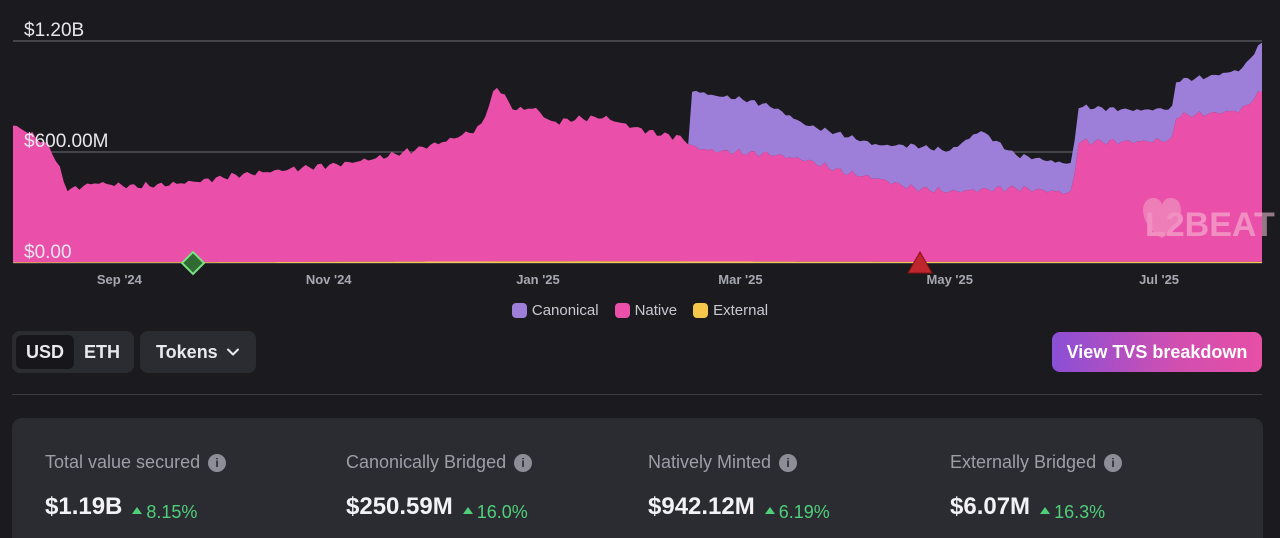 The image size is (1280, 538). I want to click on divider, so click(637, 394).